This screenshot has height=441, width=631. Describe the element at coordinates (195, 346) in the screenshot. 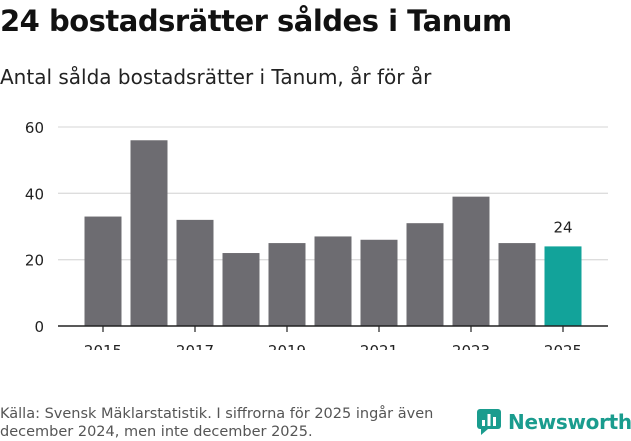

I see `x-tick-label: 2017` at that location.